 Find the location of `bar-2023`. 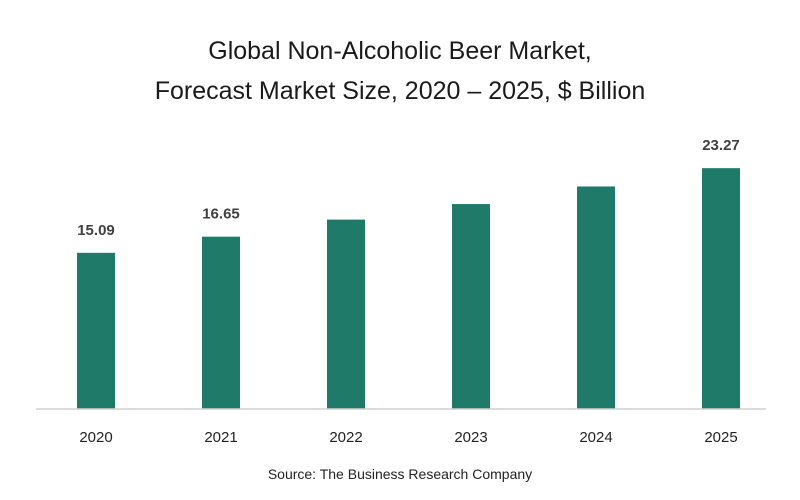

bar-2023 is located at coordinates (471, 306).